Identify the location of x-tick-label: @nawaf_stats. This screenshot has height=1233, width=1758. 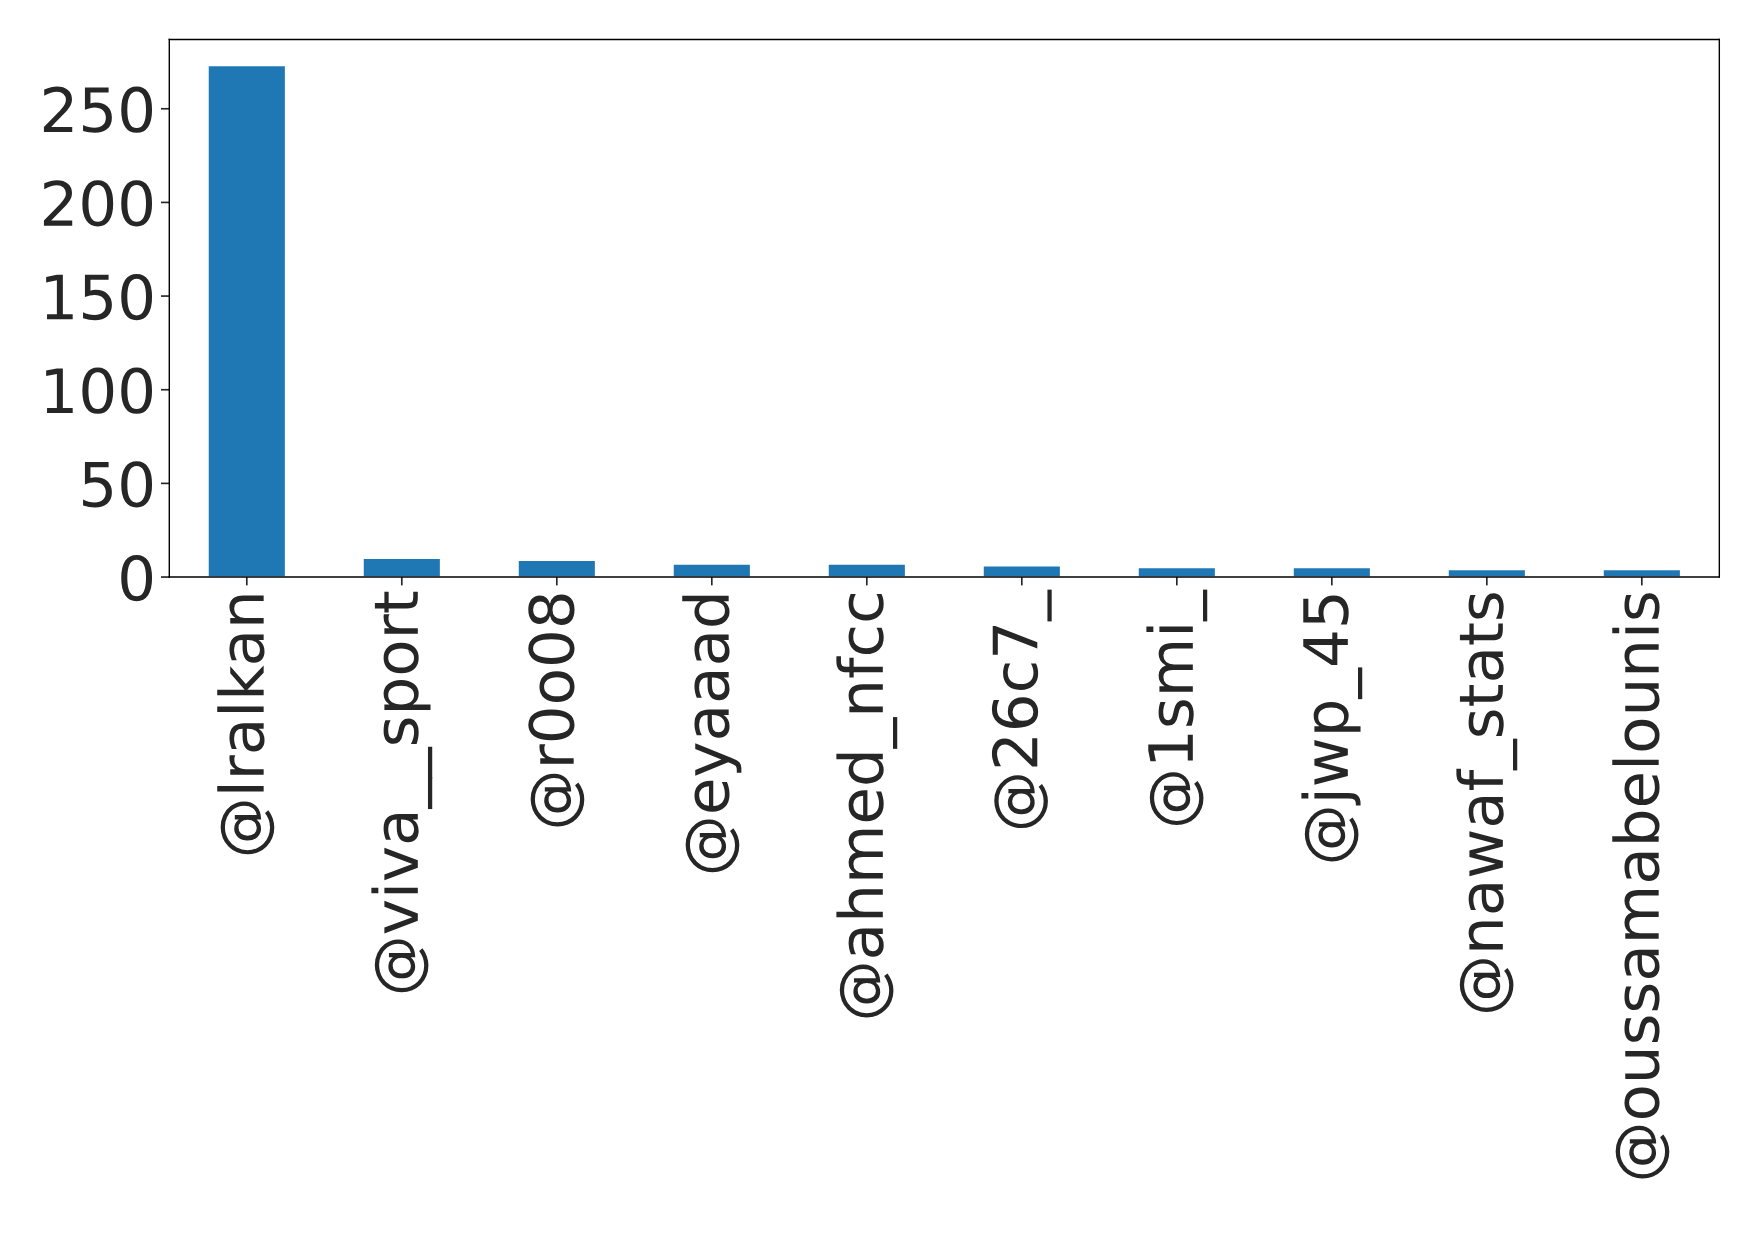
(1487, 803).